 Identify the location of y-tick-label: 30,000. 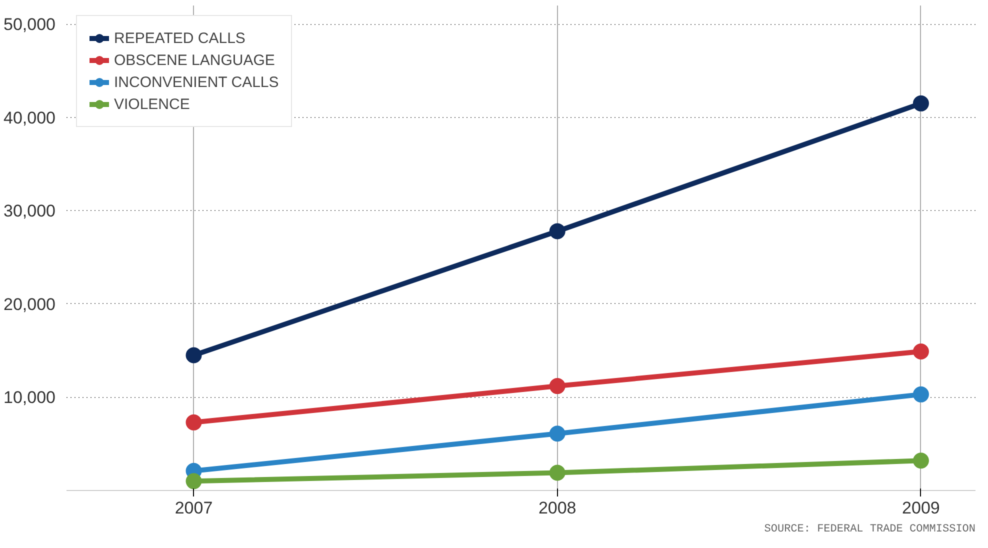
(30, 211).